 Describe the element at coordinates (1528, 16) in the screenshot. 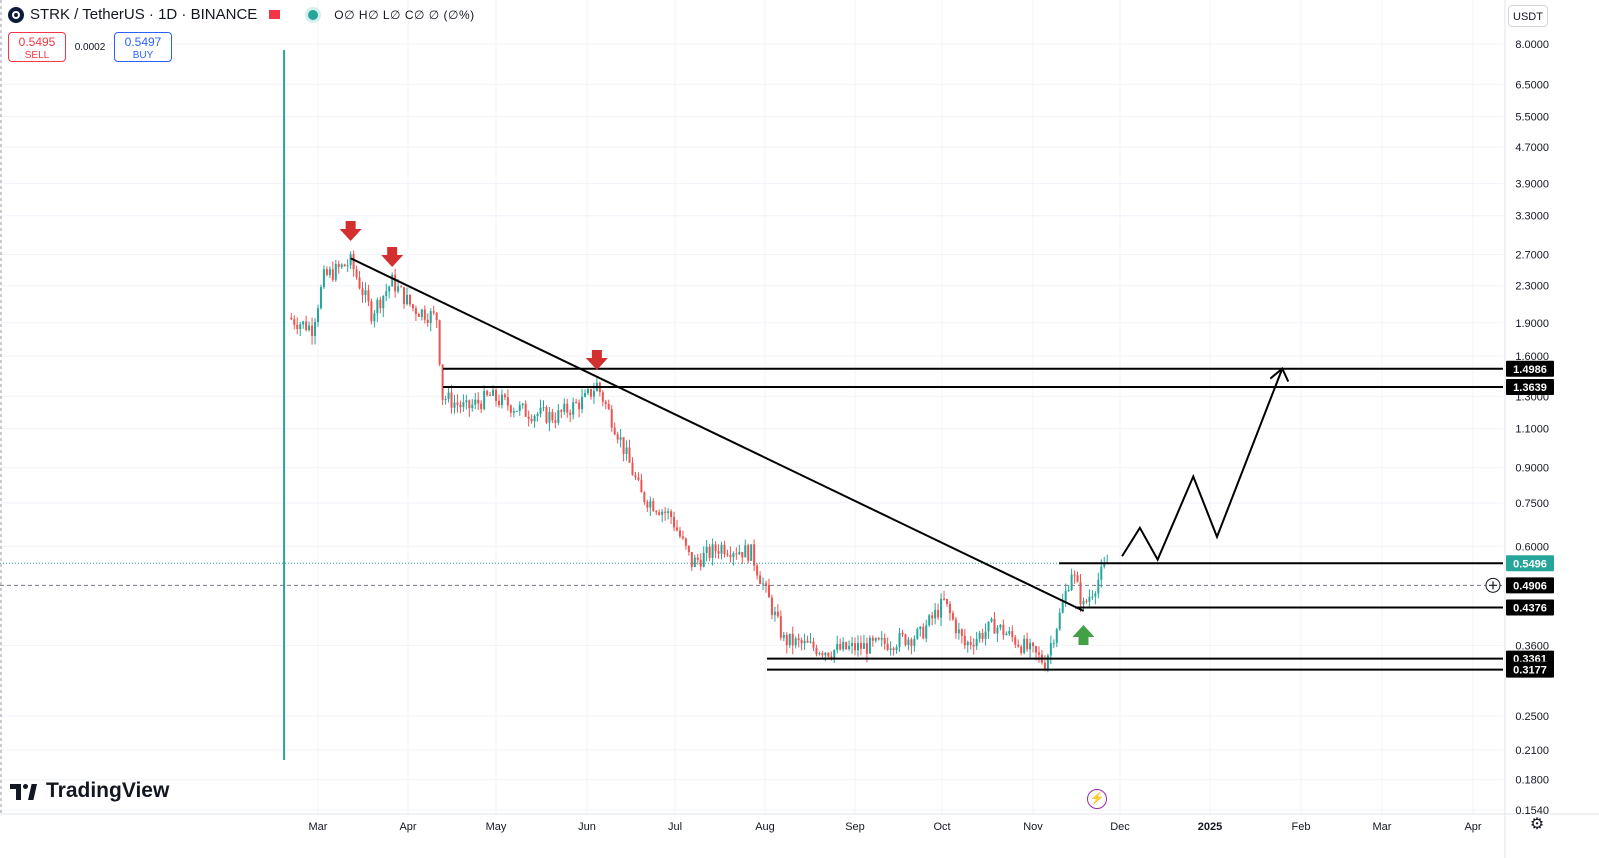

I see `currency-selector: USDT` at that location.